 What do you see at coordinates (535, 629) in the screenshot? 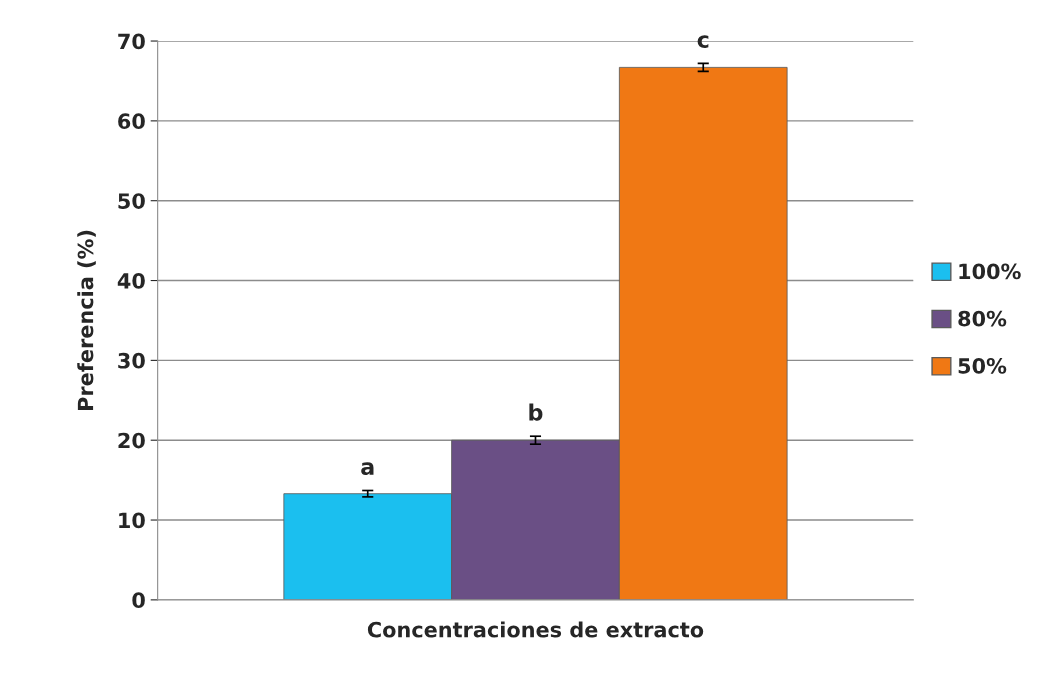
I see `x-axis-title: Concentraciones de extracto` at bounding box center [535, 629].